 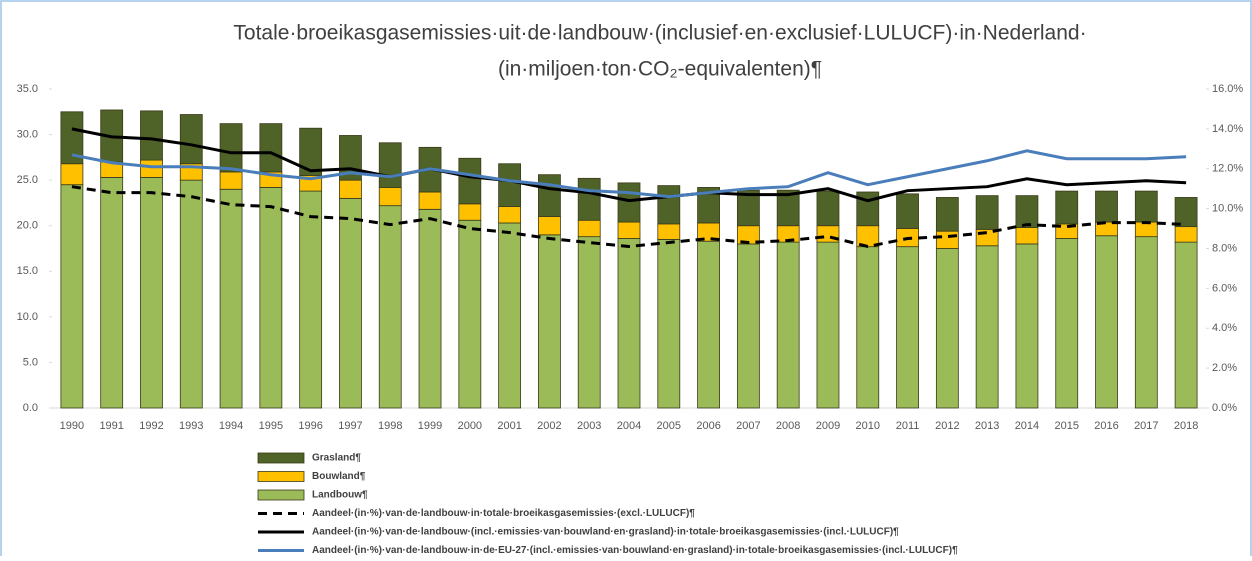 What do you see at coordinates (1224, 328) in the screenshot?
I see `y2-tick-label: 4.0%` at bounding box center [1224, 328].